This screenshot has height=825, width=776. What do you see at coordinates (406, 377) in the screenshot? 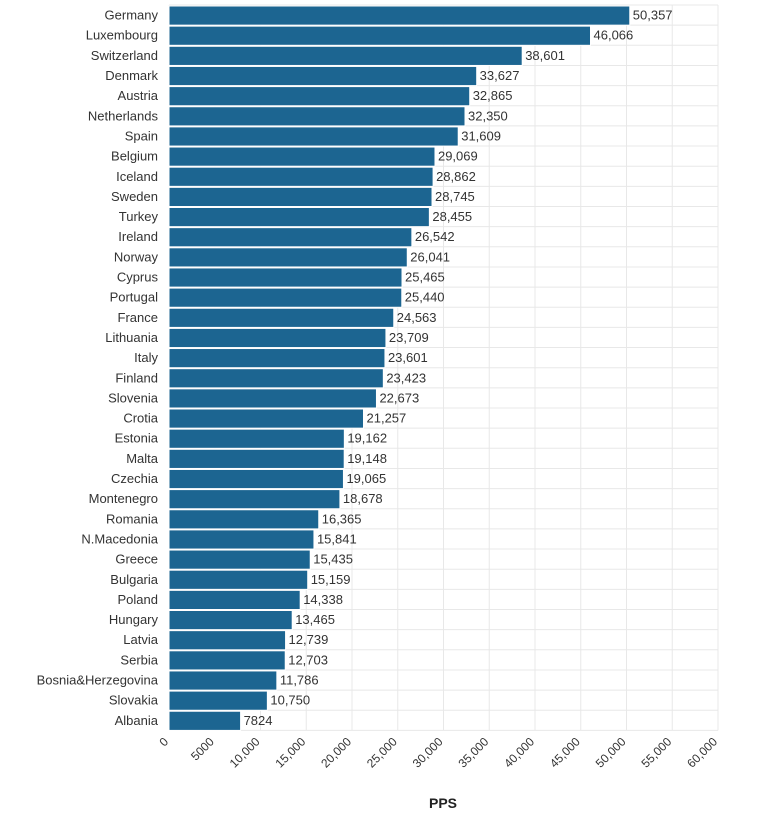
I see `data-label: 23,423` at bounding box center [406, 377].